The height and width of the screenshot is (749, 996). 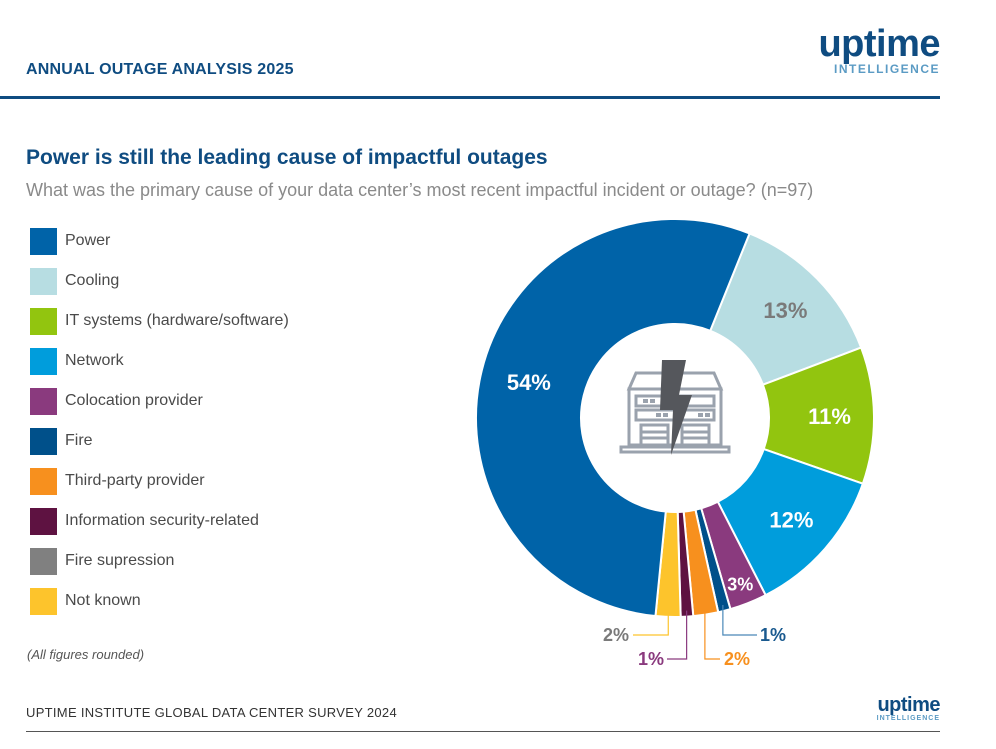 I want to click on lightning-bolt-icon, so click(x=676, y=407).